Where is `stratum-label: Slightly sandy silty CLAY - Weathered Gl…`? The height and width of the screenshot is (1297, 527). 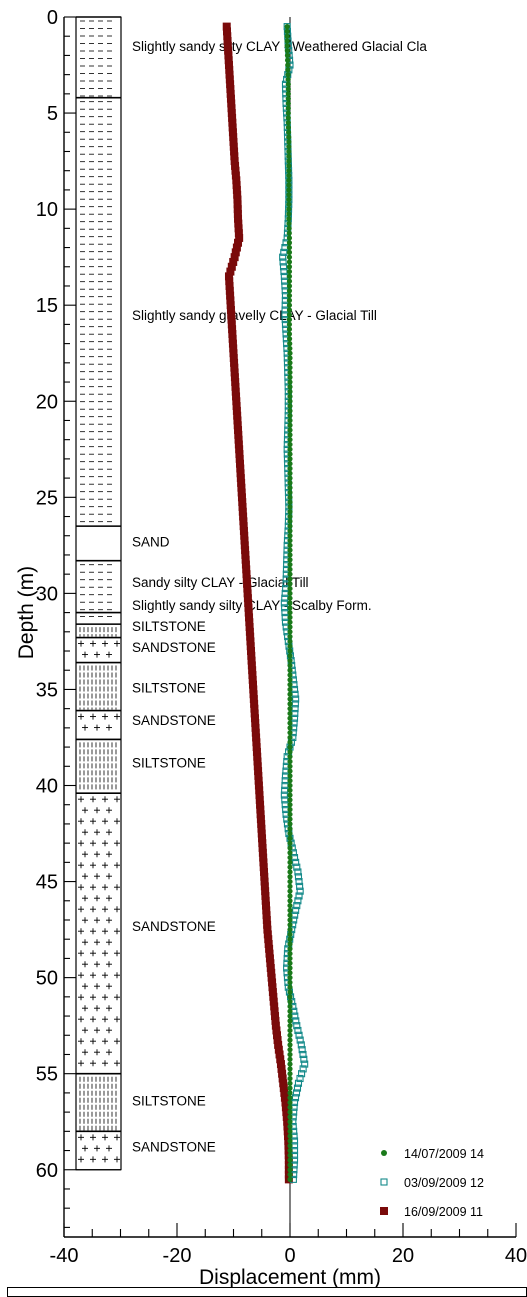
stratum-label: Slightly sandy silty CLAY - Weathered Gl… is located at coordinates (279, 46).